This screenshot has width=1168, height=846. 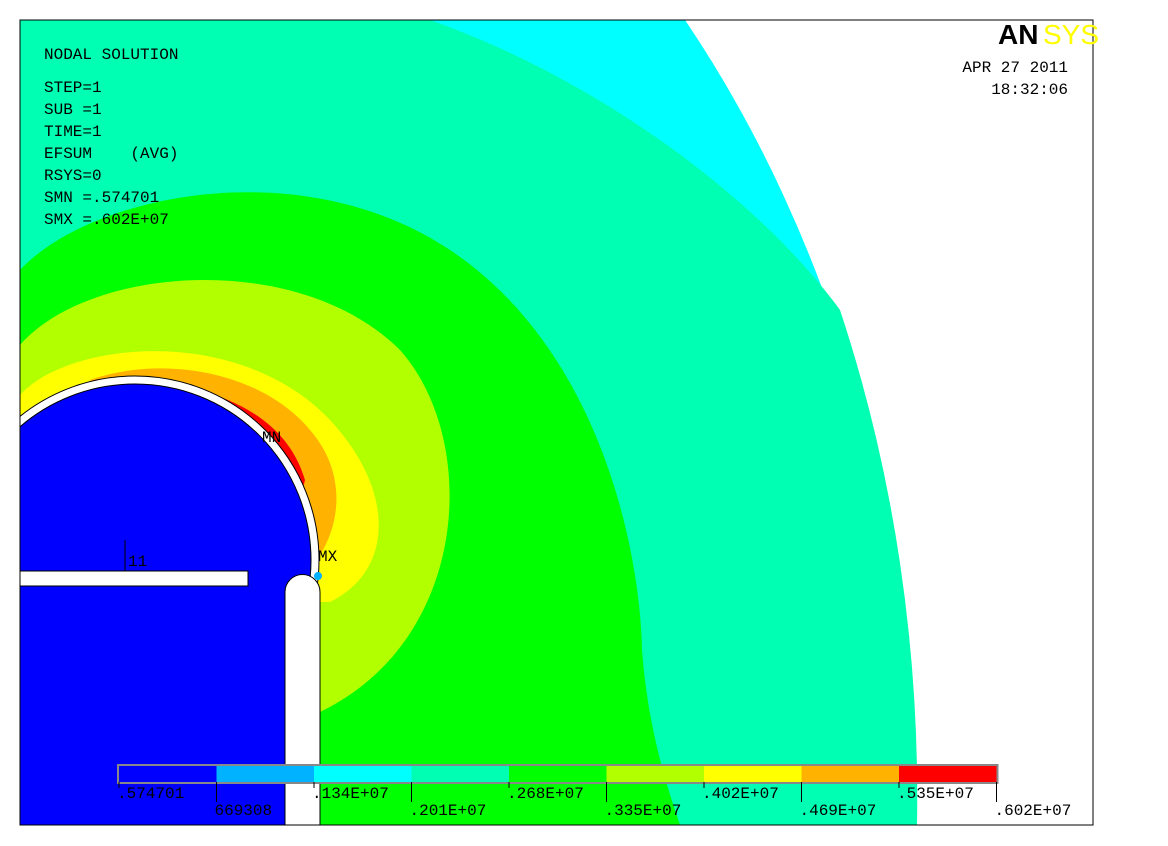 I want to click on mx-point, so click(x=318, y=576).